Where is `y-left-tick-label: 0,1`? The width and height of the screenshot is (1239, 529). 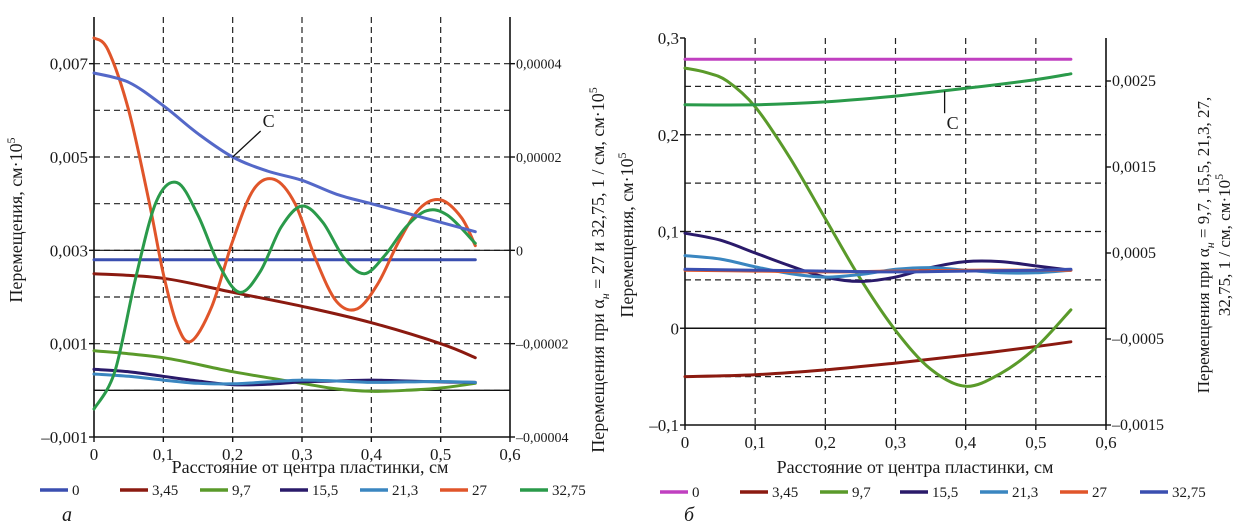
y-left-tick-label: 0,1 is located at coordinates (668, 232).